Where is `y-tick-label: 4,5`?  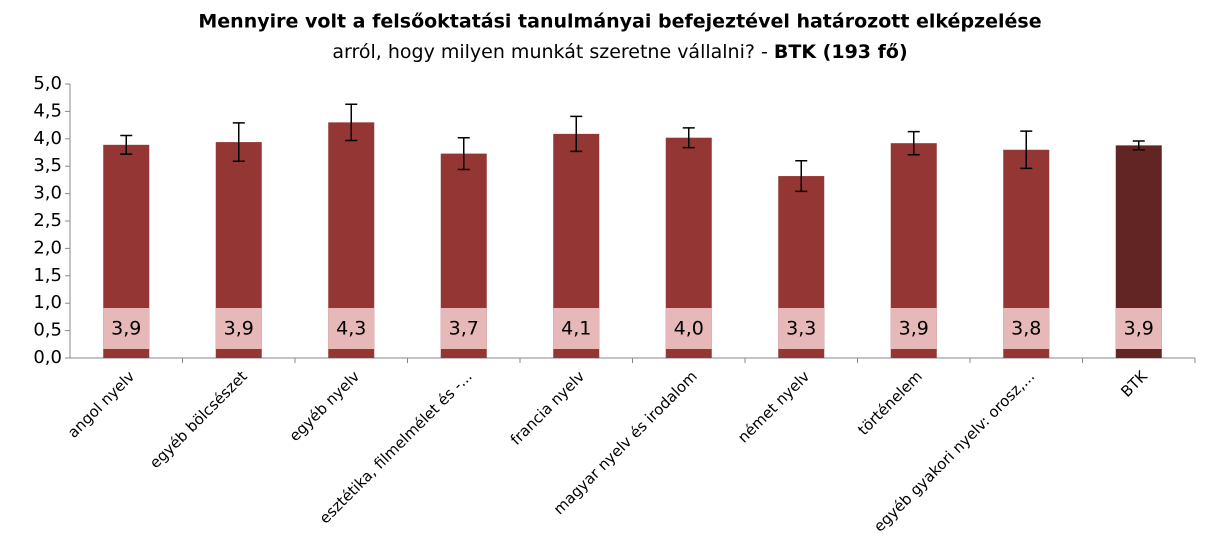 y-tick-label: 4,5 is located at coordinates (47, 110).